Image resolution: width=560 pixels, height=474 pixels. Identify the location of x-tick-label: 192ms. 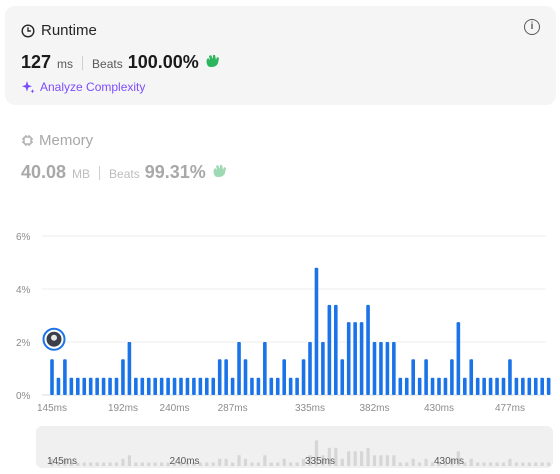
(123, 408).